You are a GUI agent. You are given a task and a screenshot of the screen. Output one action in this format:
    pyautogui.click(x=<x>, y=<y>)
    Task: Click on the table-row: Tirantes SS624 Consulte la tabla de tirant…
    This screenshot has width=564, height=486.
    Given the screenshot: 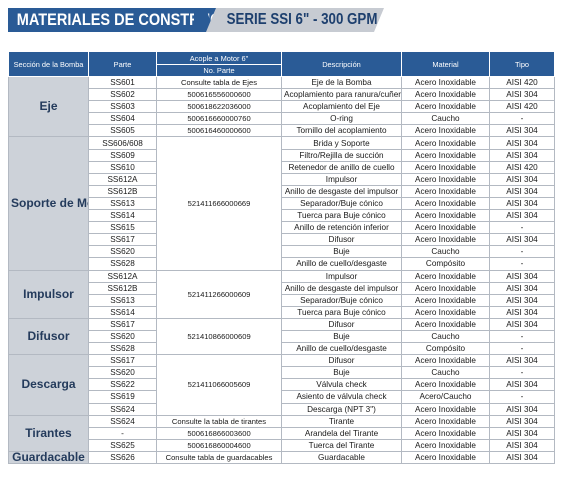 What is the action you would take?
    pyautogui.click(x=281, y=433)
    